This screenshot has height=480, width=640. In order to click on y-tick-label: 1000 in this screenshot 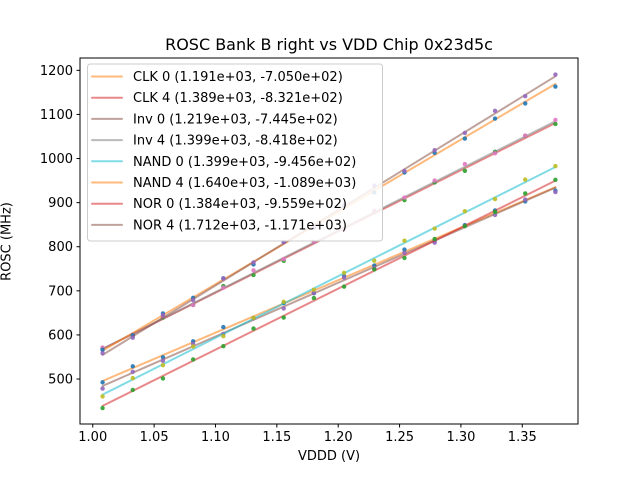, I will do `click(56, 159)`.